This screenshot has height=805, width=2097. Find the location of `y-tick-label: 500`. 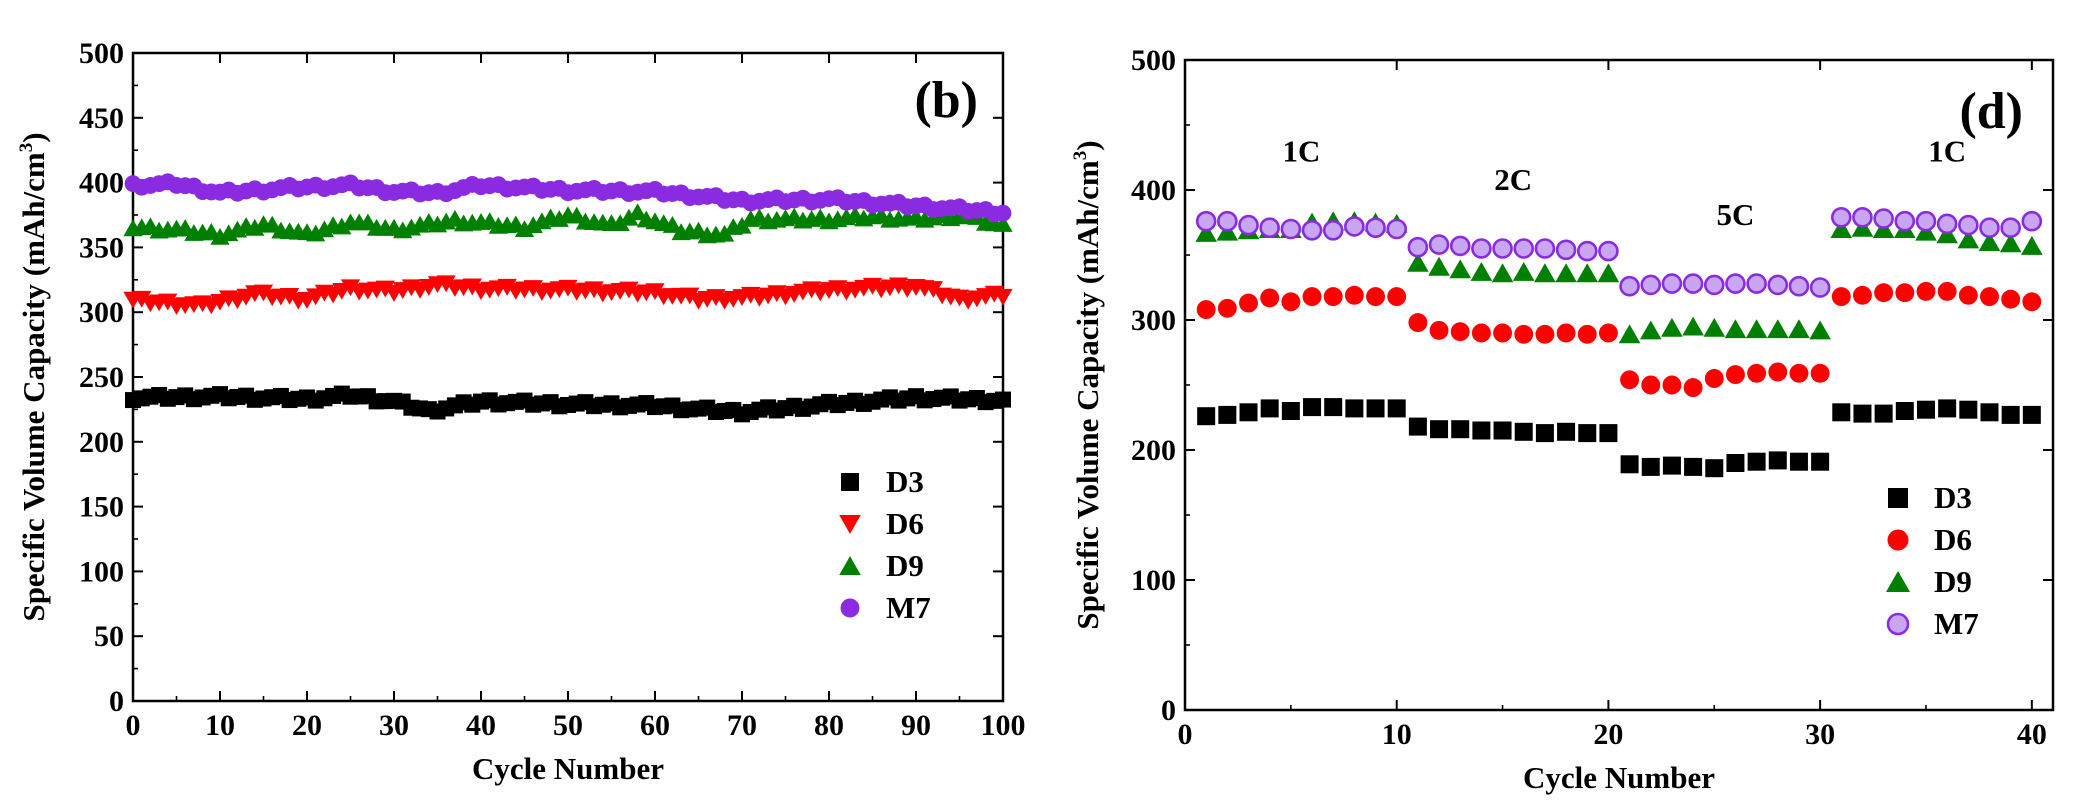

y-tick-label: 500 is located at coordinates (1153, 60).